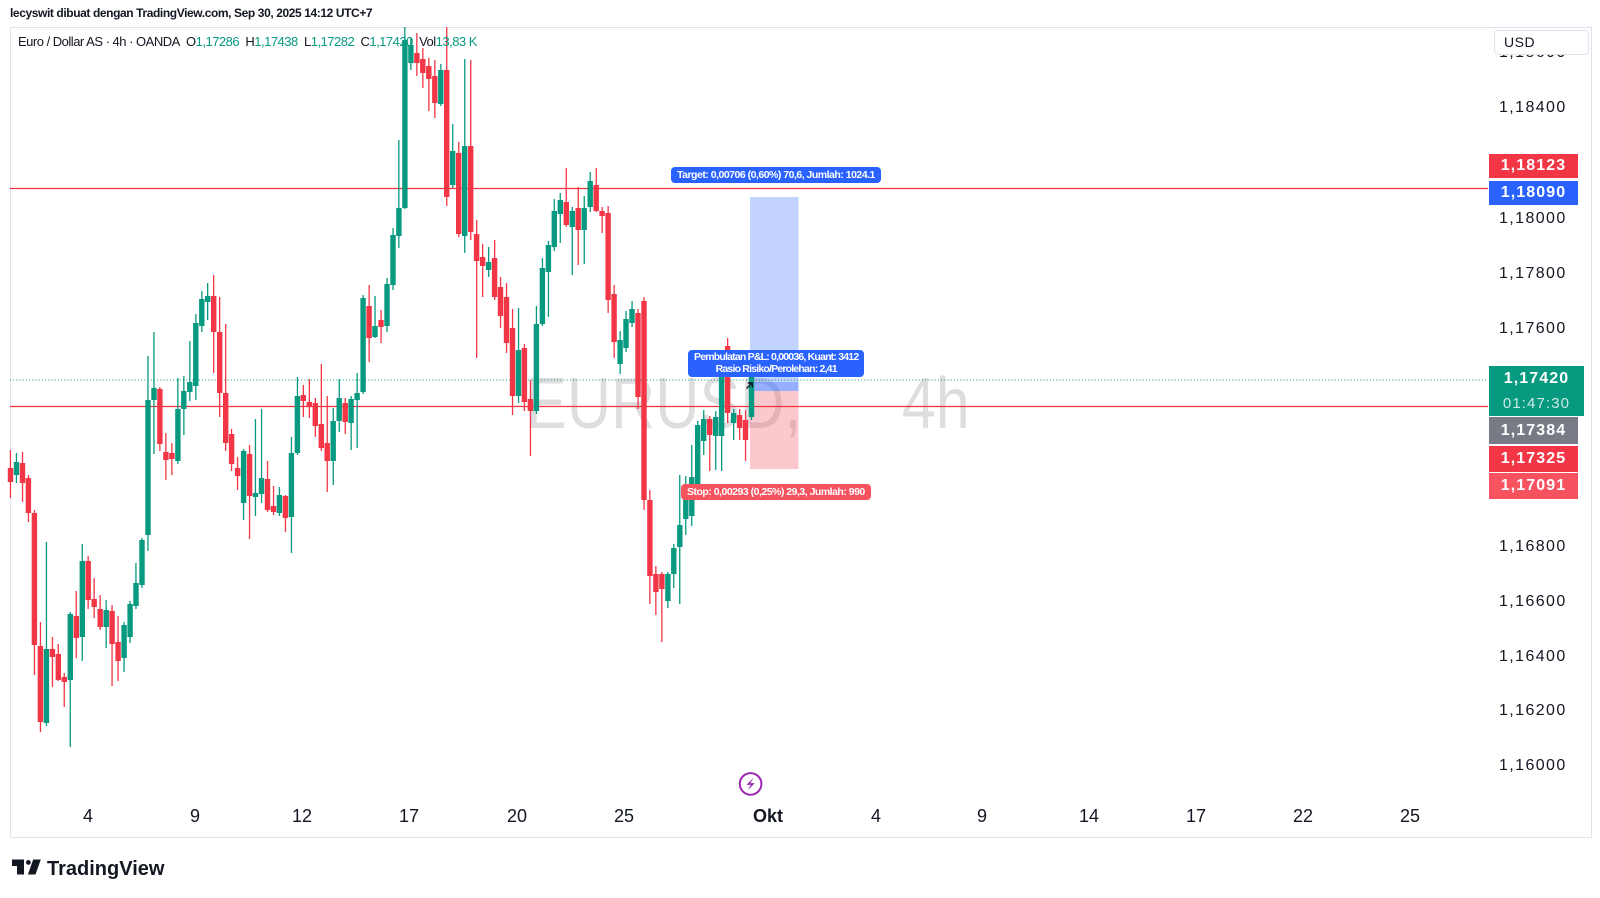 This screenshot has width=1600, height=898. What do you see at coordinates (106, 869) in the screenshot?
I see `svg-text: TradingView` at bounding box center [106, 869].